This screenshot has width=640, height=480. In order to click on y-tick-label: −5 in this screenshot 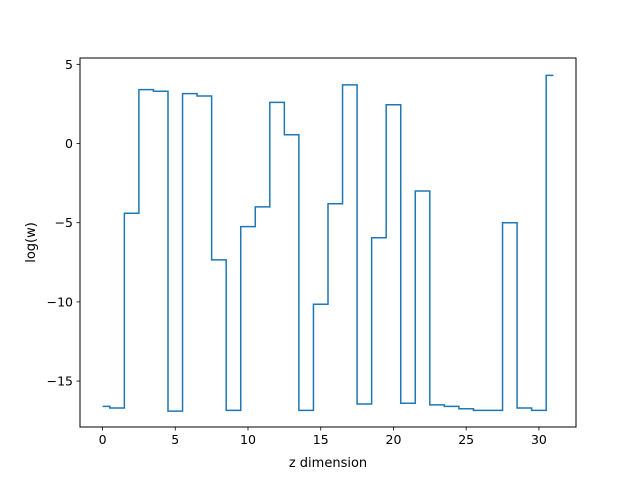, I will do `click(64, 222)`.